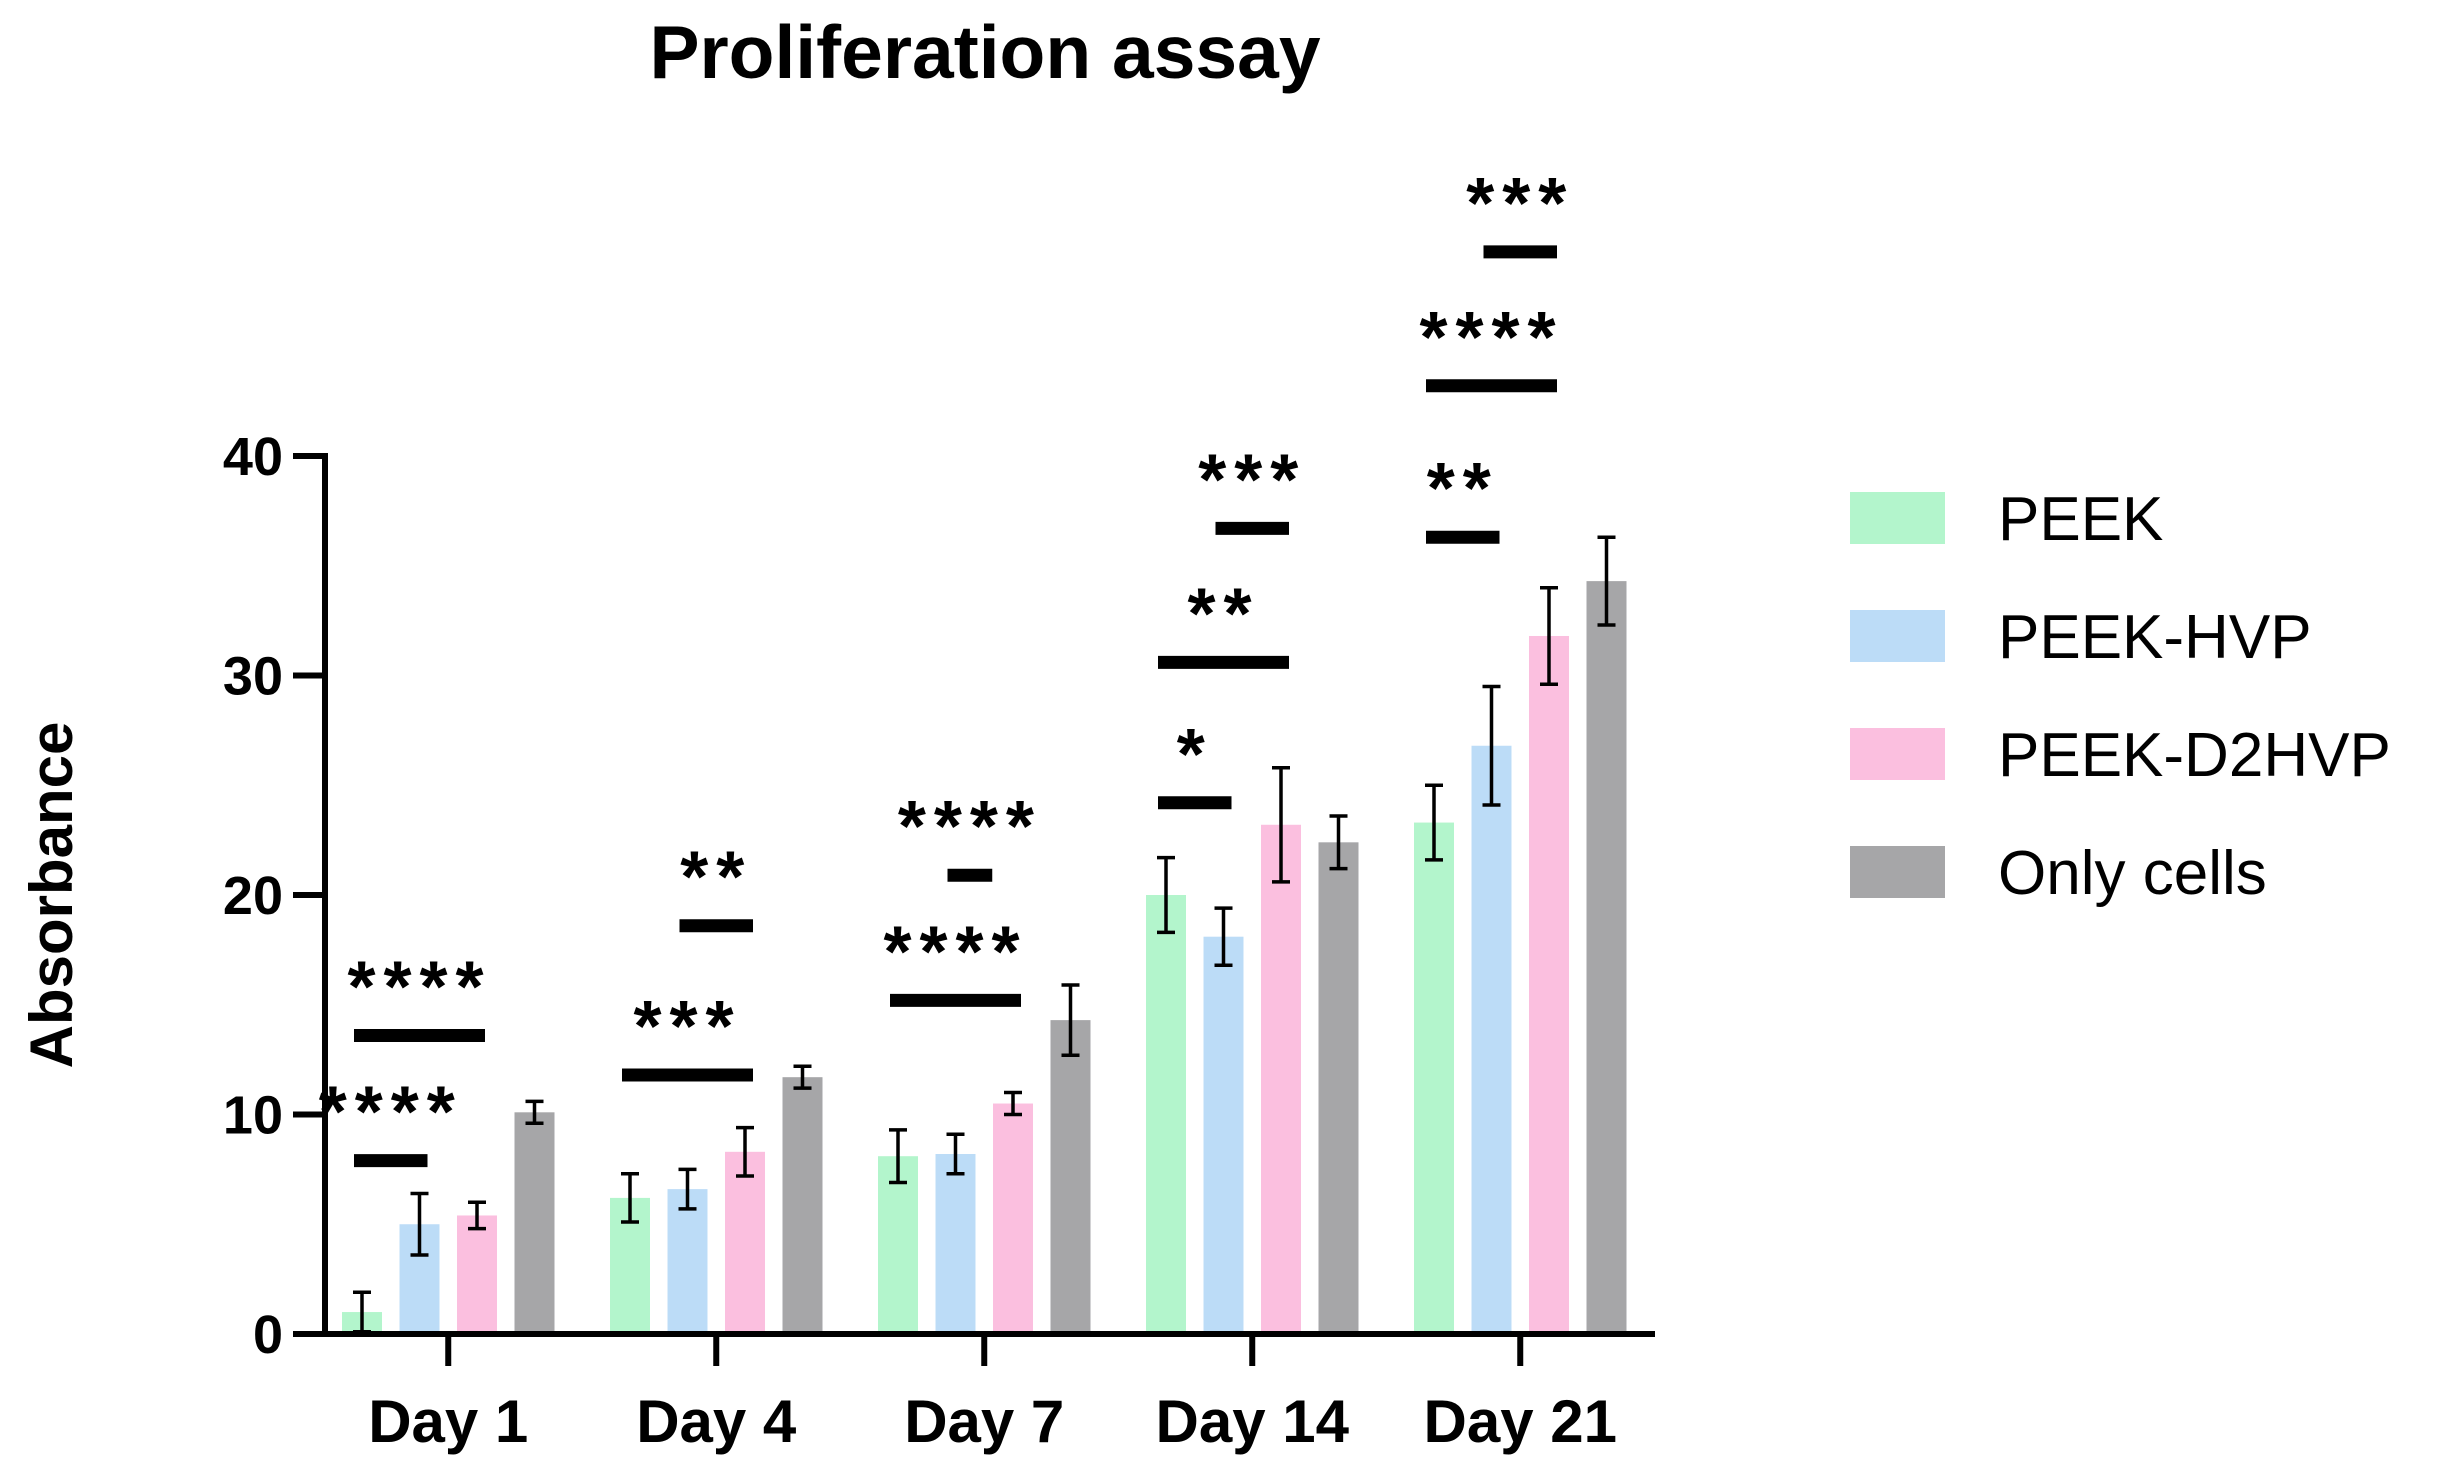 The width and height of the screenshot is (2460, 1465). I want to click on x-tick-label: Day 7, so click(984, 1421).